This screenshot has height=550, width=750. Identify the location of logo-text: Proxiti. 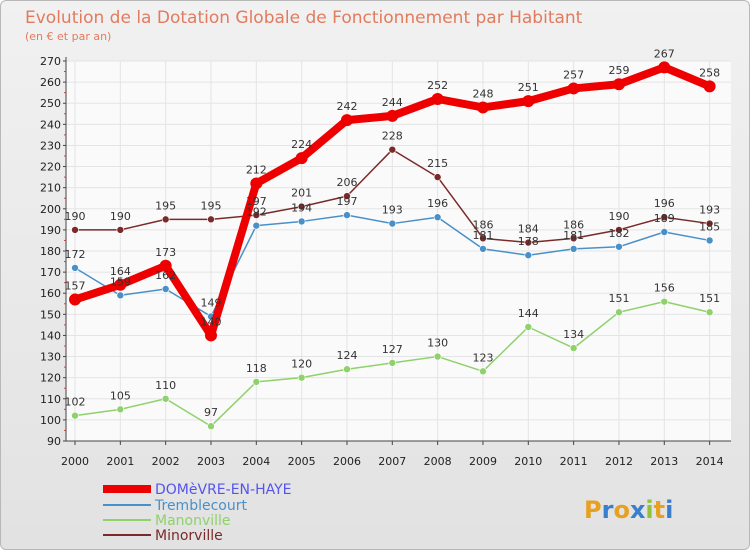
(628, 510).